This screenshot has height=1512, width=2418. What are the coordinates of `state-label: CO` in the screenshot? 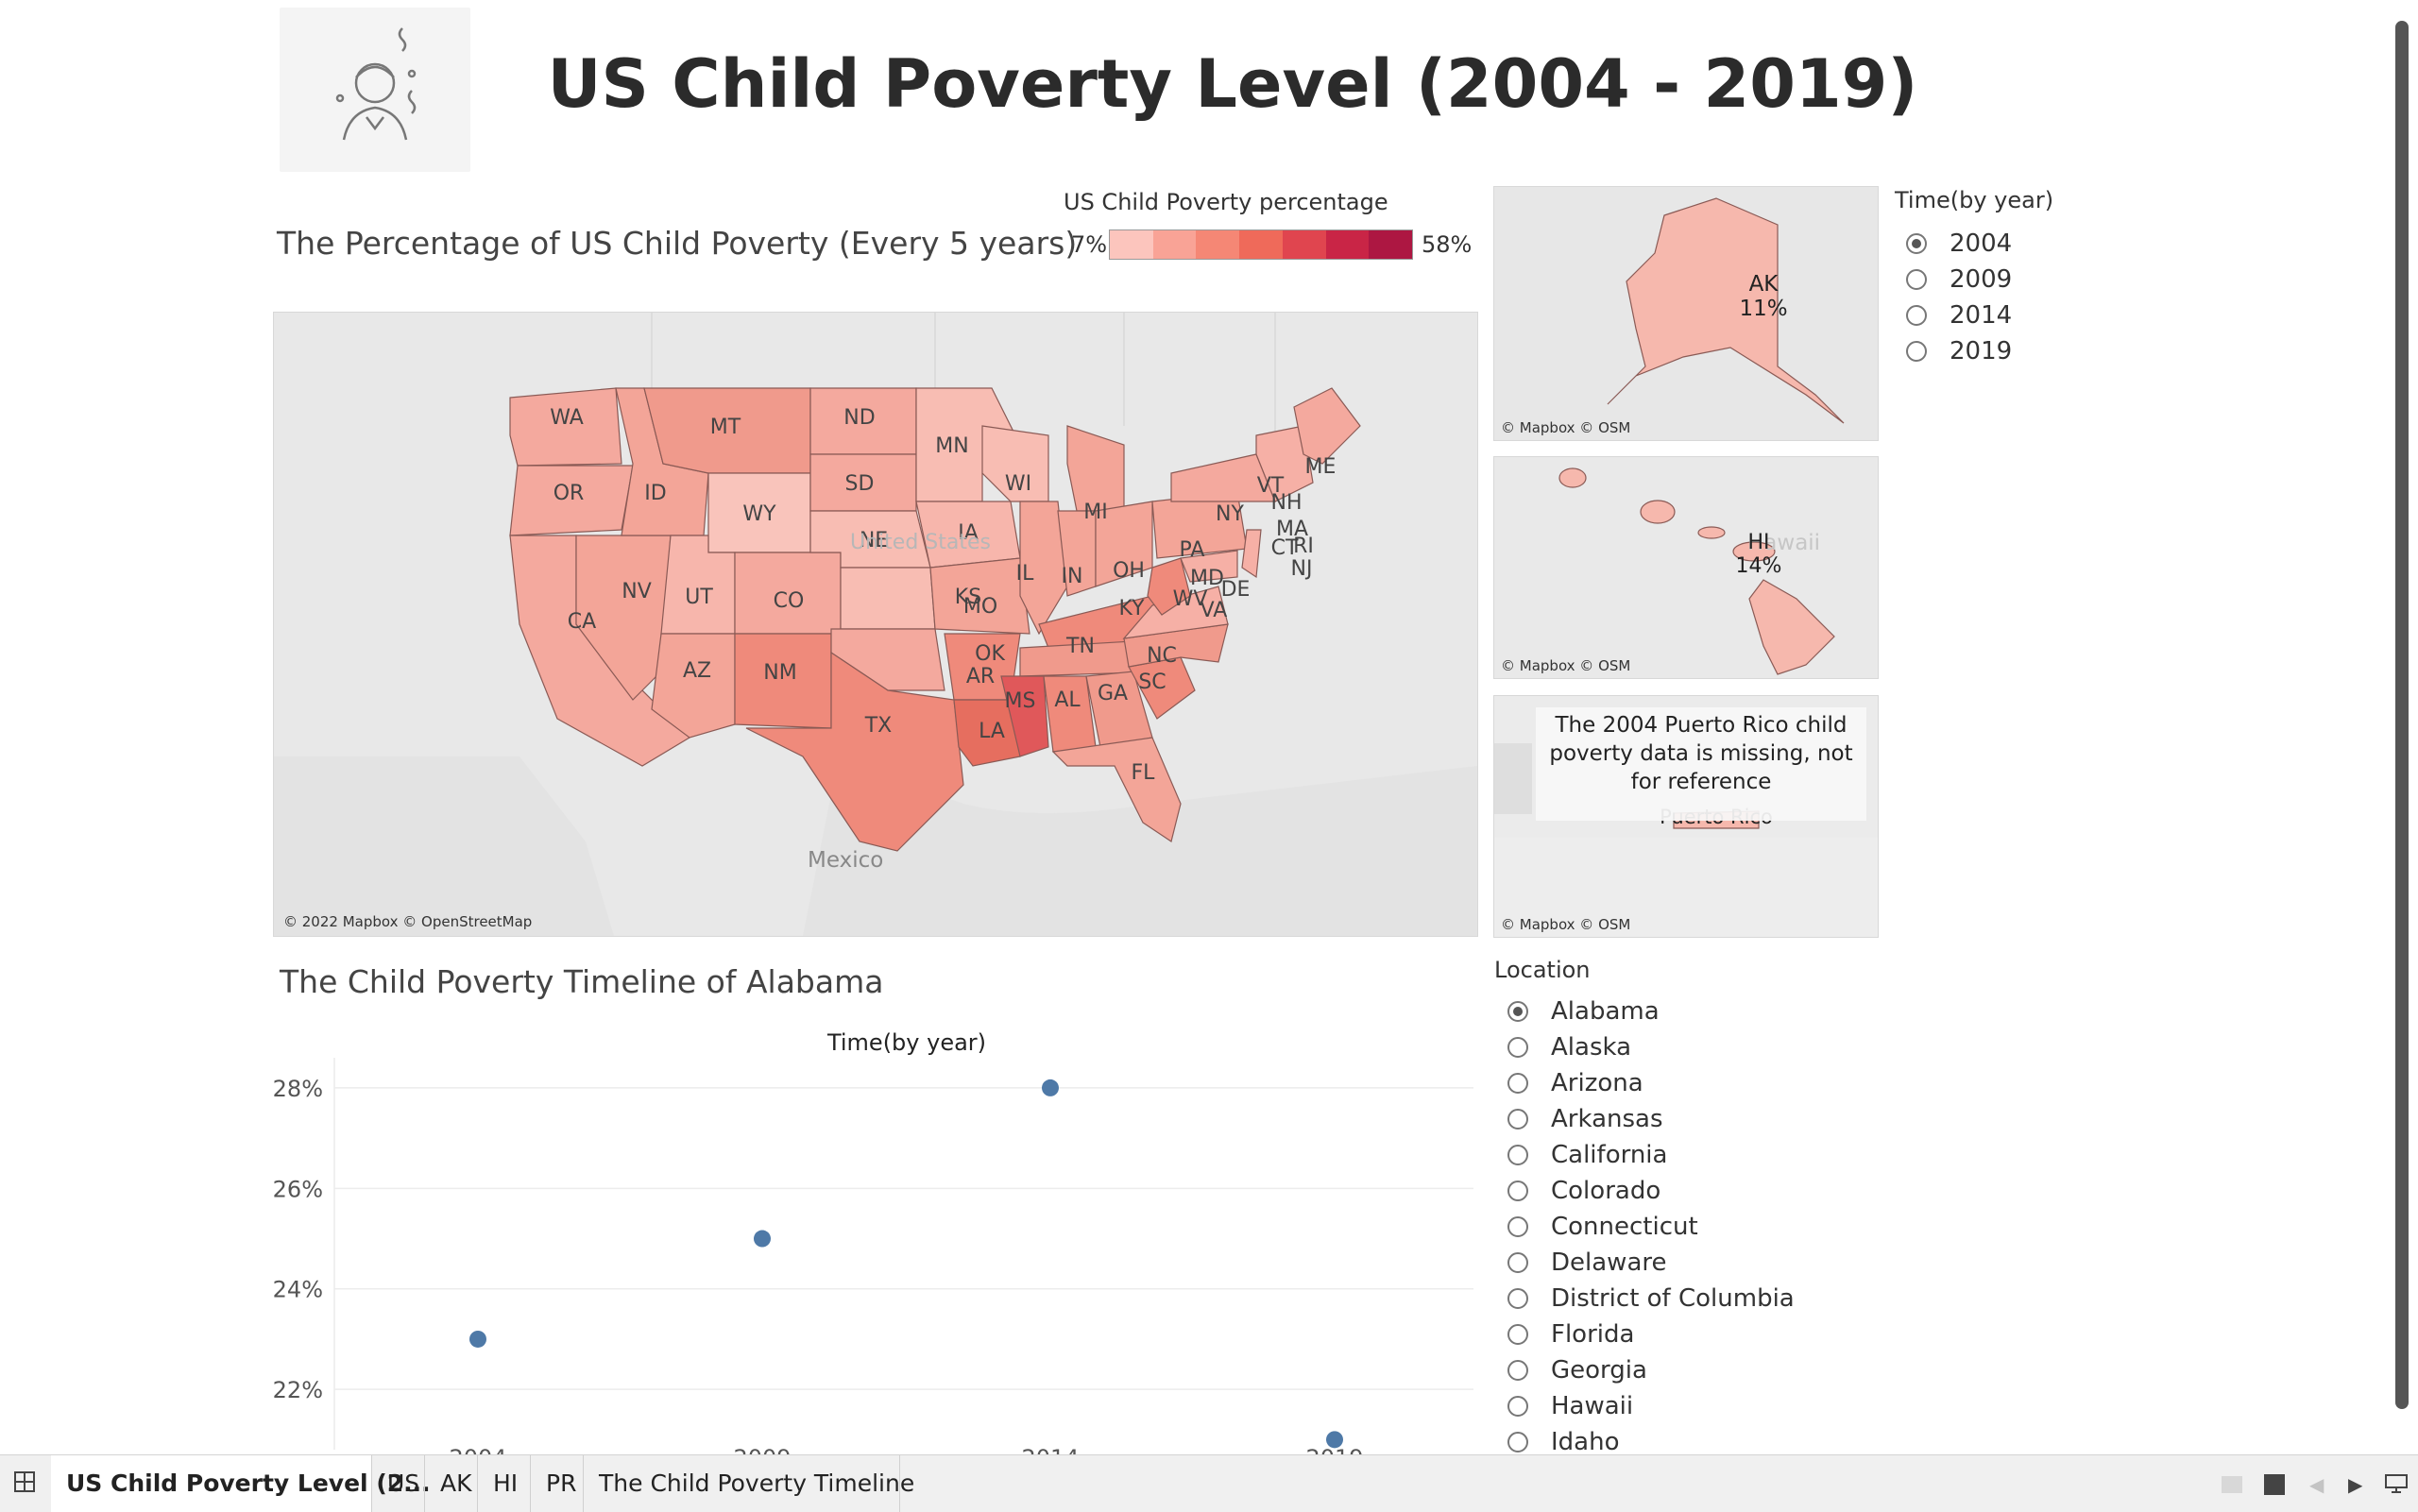 It's located at (789, 601).